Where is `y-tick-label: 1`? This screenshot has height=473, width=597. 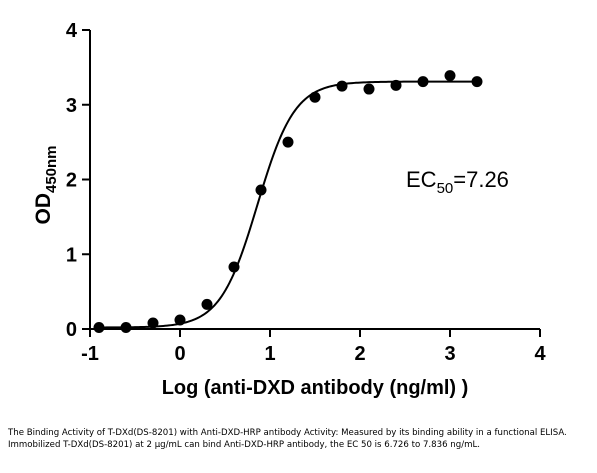 y-tick-label: 1 is located at coordinates (71, 255).